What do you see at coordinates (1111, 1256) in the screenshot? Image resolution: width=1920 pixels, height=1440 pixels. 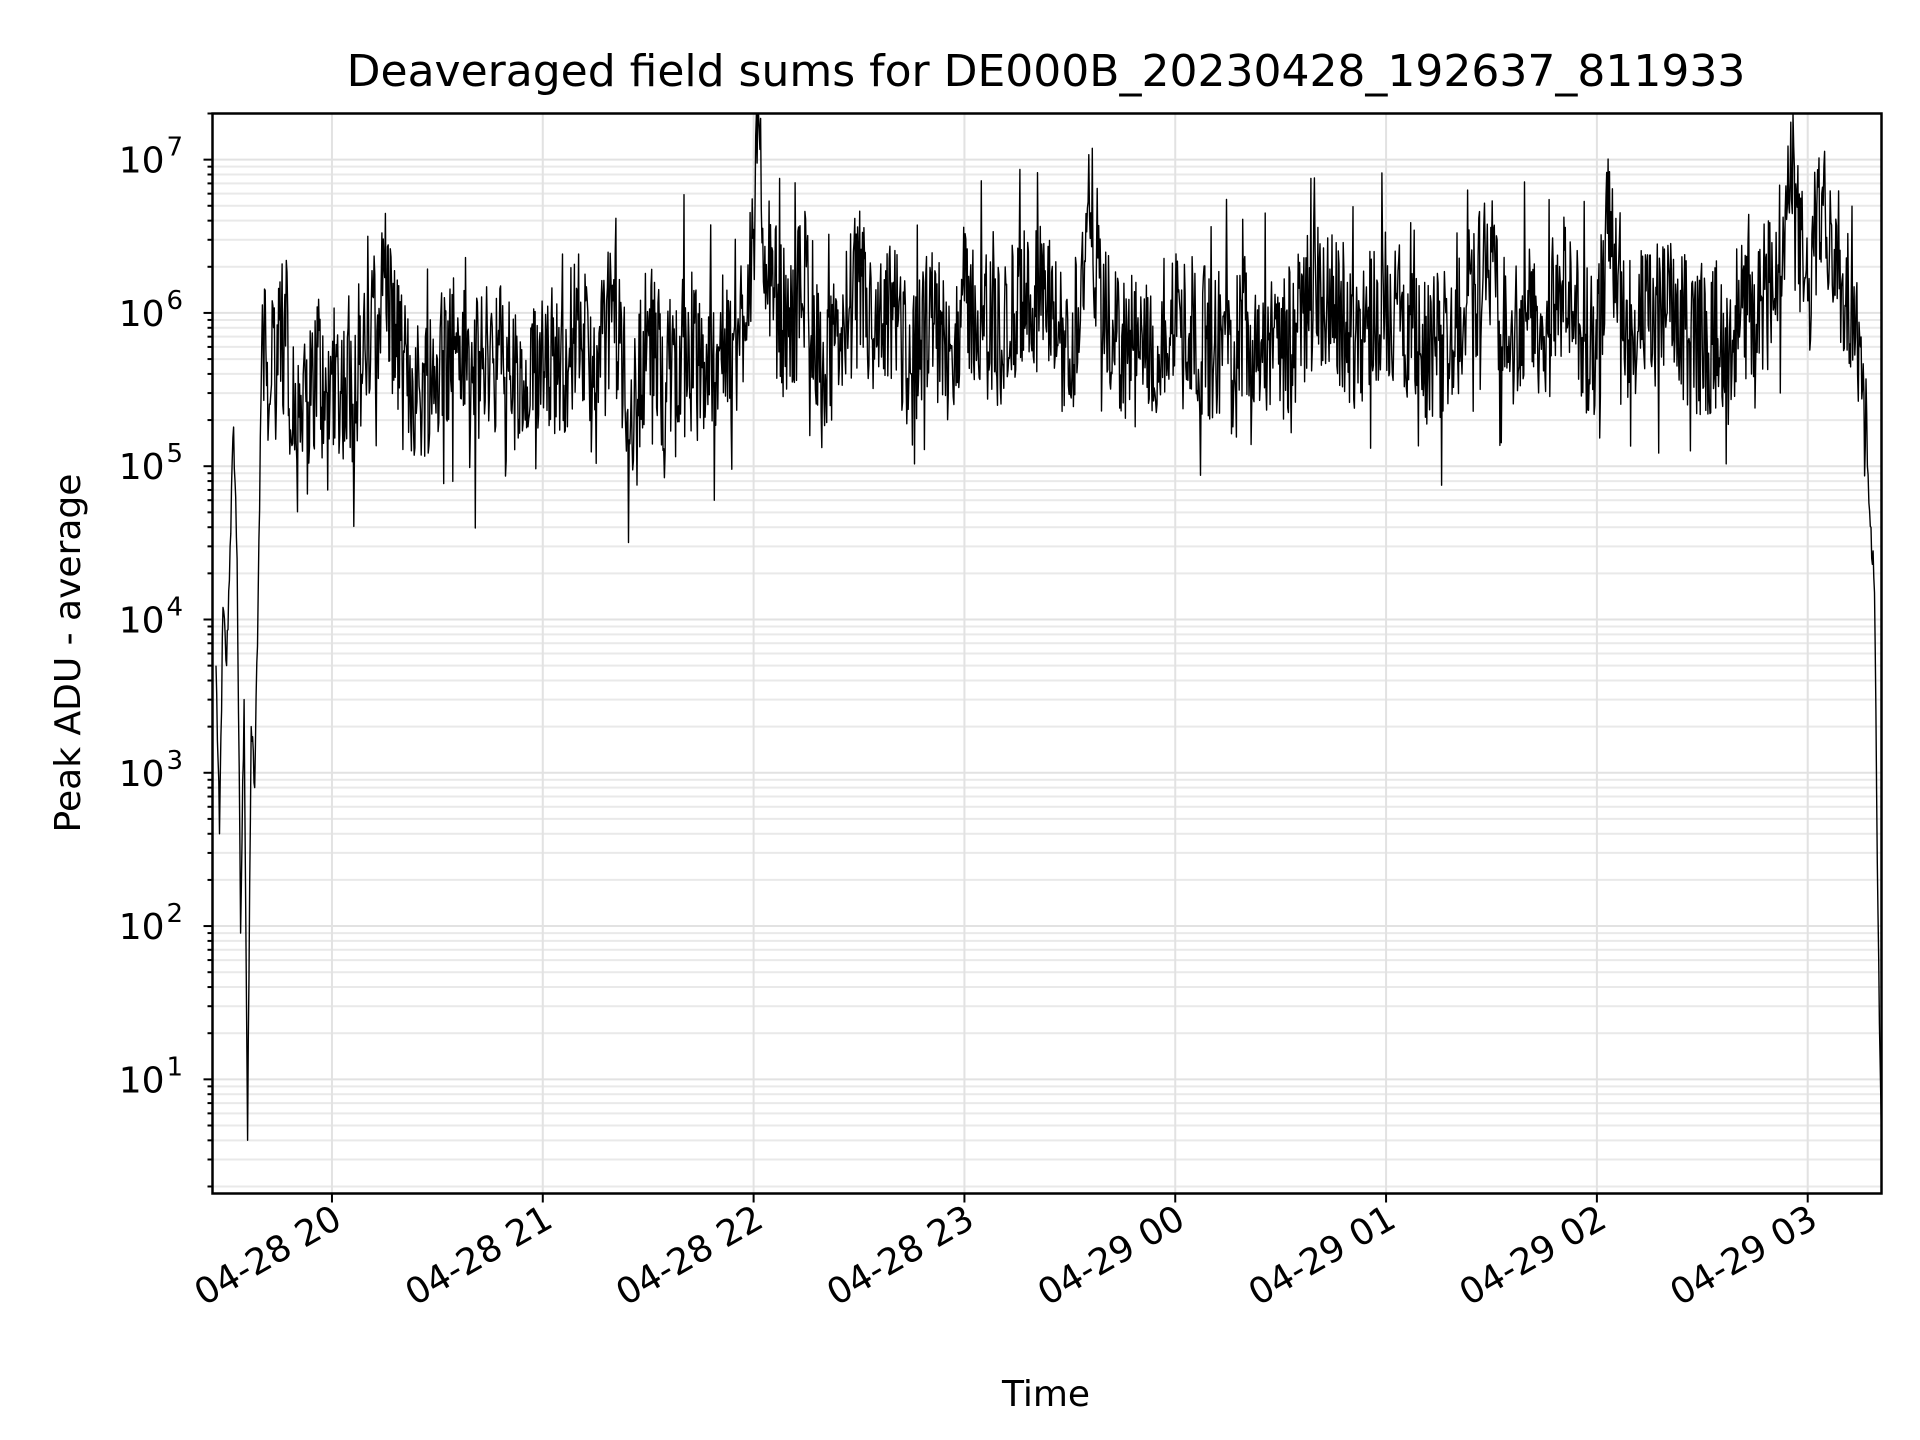 I see `x-tick-label: 04-29 00` at bounding box center [1111, 1256].